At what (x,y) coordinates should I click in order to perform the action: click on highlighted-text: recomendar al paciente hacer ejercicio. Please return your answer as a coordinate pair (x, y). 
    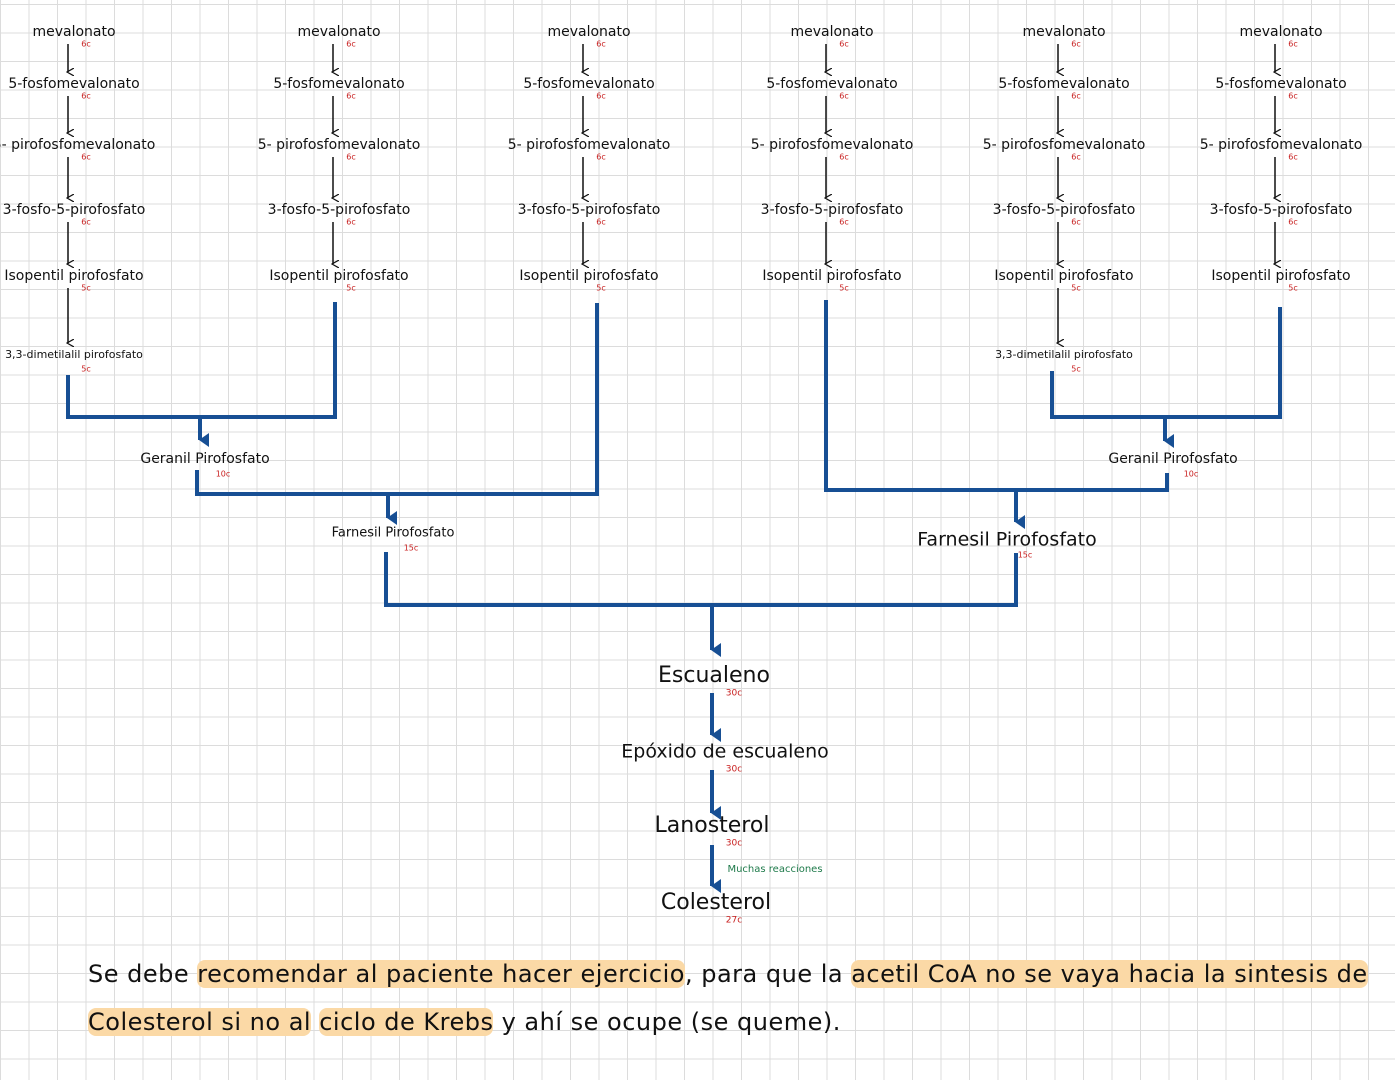
    Looking at the image, I should click on (441, 974).